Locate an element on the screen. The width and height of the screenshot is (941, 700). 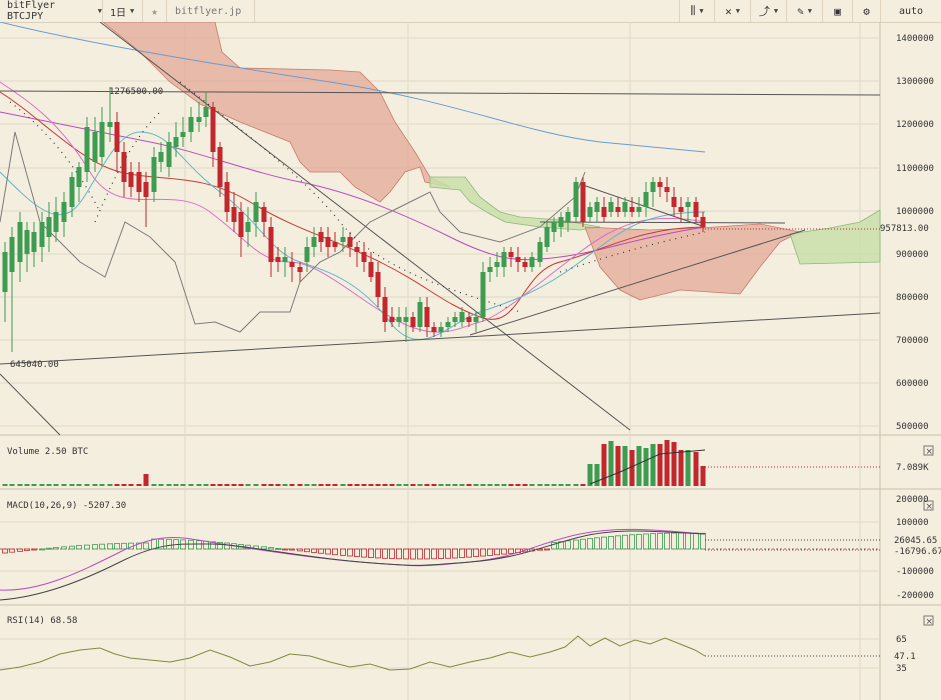
rsi-current-tag: 47.1 is located at coordinates (905, 657).